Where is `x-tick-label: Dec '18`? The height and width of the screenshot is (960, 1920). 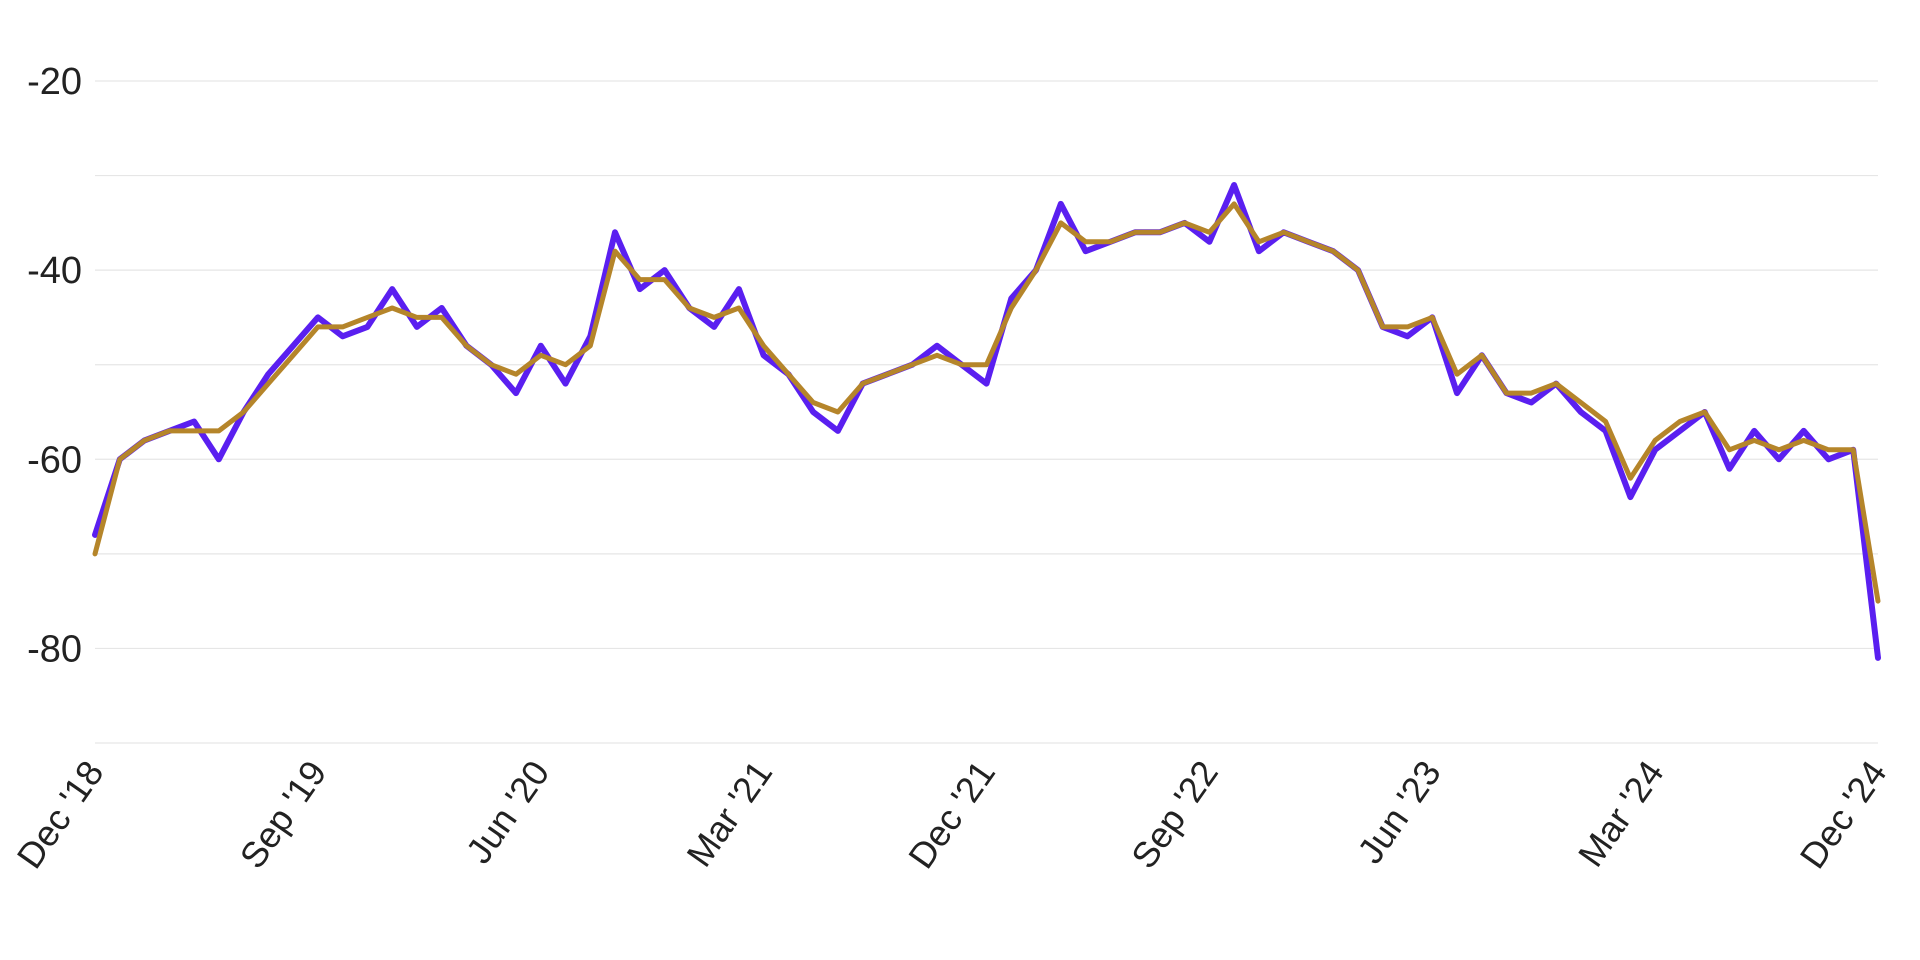
x-tick-label: Dec '18 is located at coordinates (60, 814).